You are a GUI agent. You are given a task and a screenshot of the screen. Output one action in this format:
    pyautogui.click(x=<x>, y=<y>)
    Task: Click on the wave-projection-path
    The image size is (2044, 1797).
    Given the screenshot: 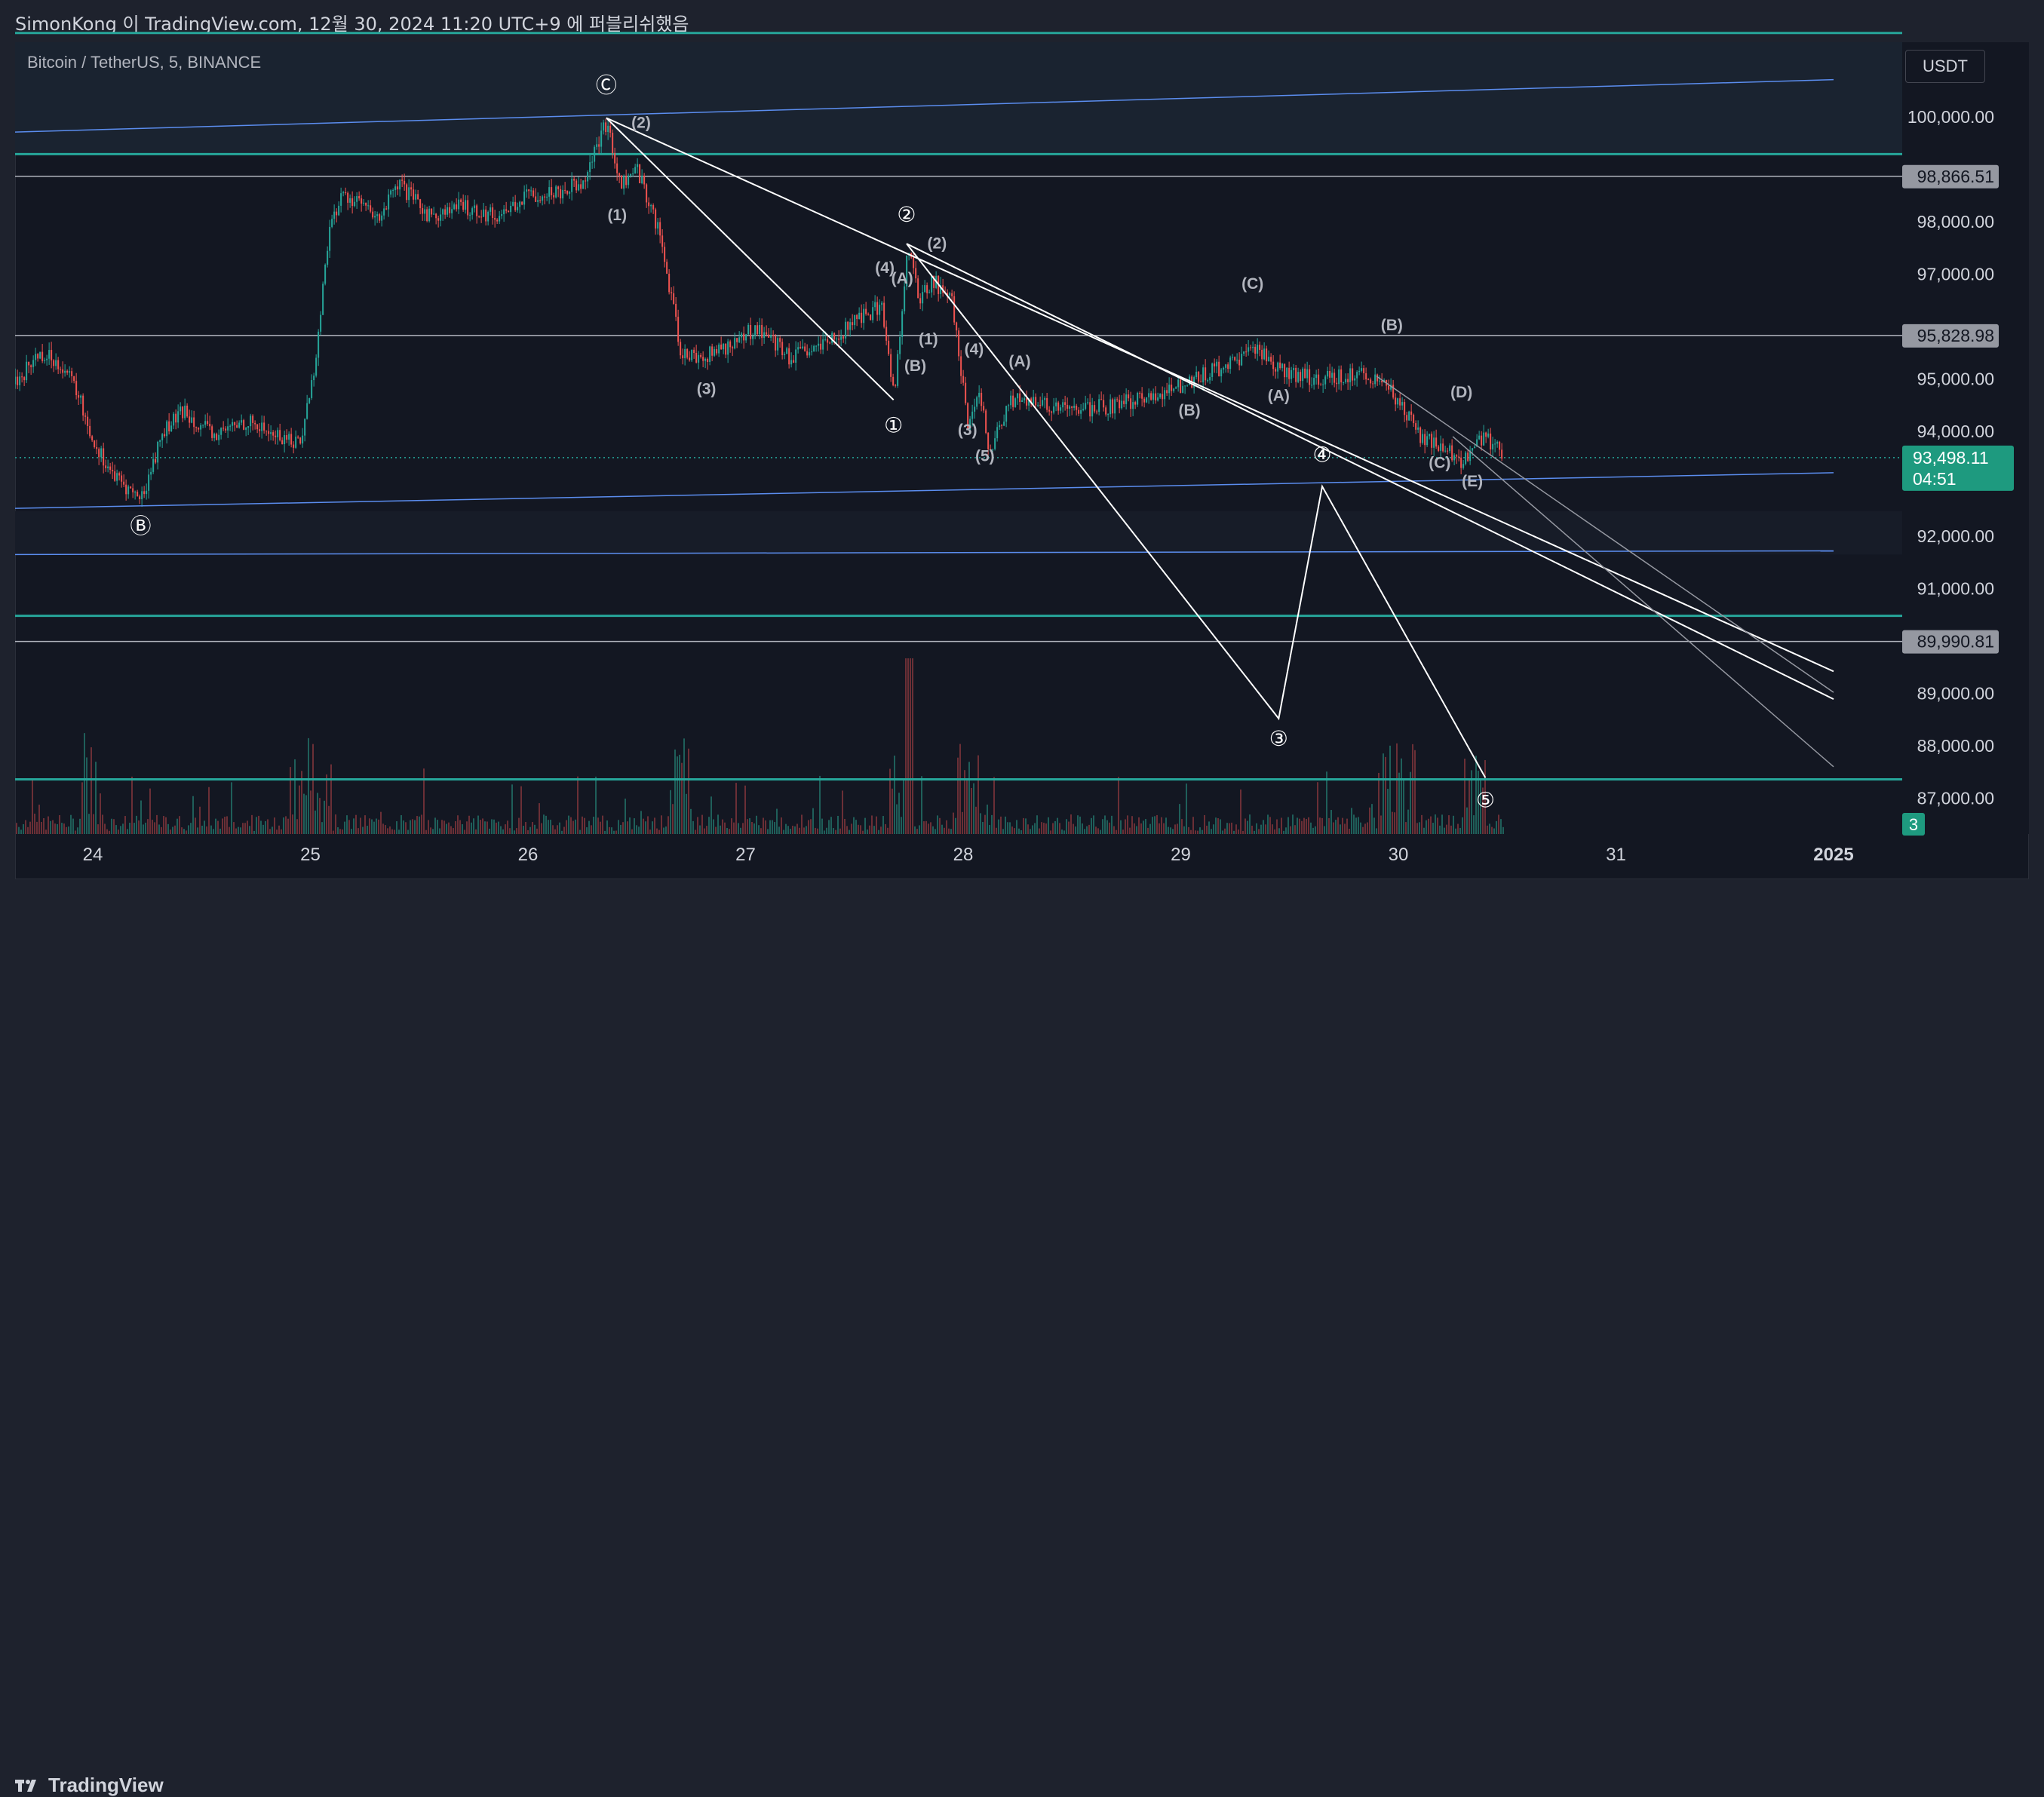 What is the action you would take?
    pyautogui.click(x=1196, y=511)
    